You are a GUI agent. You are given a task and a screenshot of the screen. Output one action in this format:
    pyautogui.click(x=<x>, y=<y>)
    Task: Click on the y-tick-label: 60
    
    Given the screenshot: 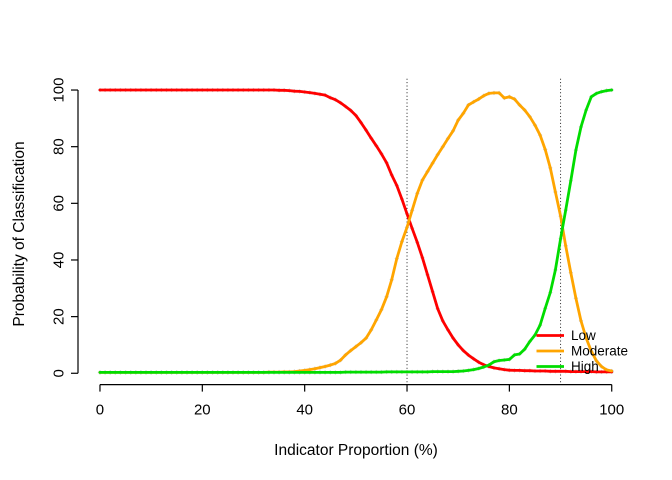 What is the action you would take?
    pyautogui.click(x=59, y=203)
    